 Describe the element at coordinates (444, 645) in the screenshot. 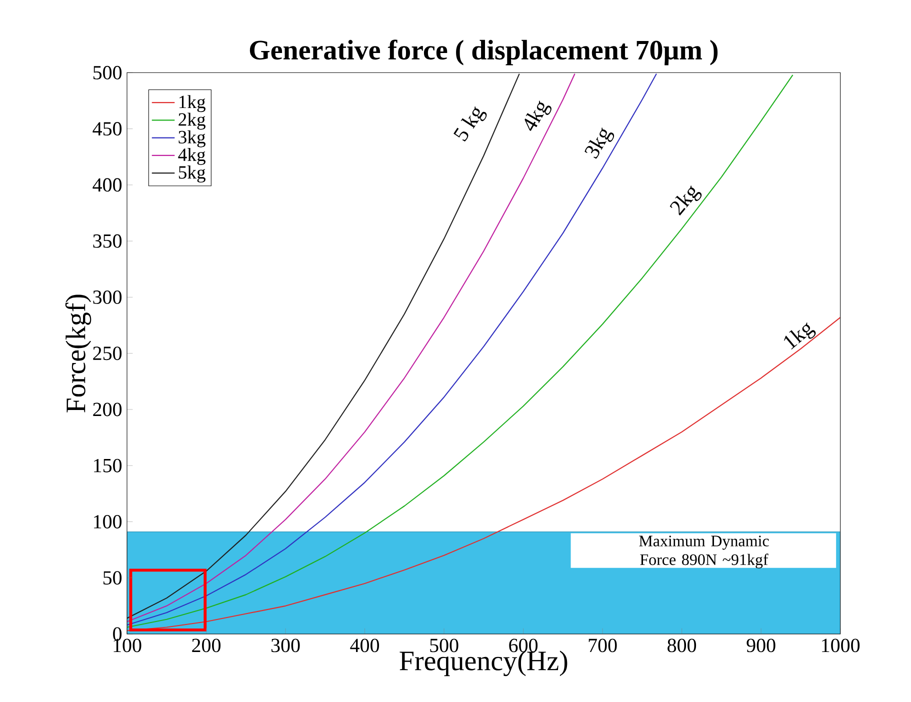

I see `x-tick-label: 500` at that location.